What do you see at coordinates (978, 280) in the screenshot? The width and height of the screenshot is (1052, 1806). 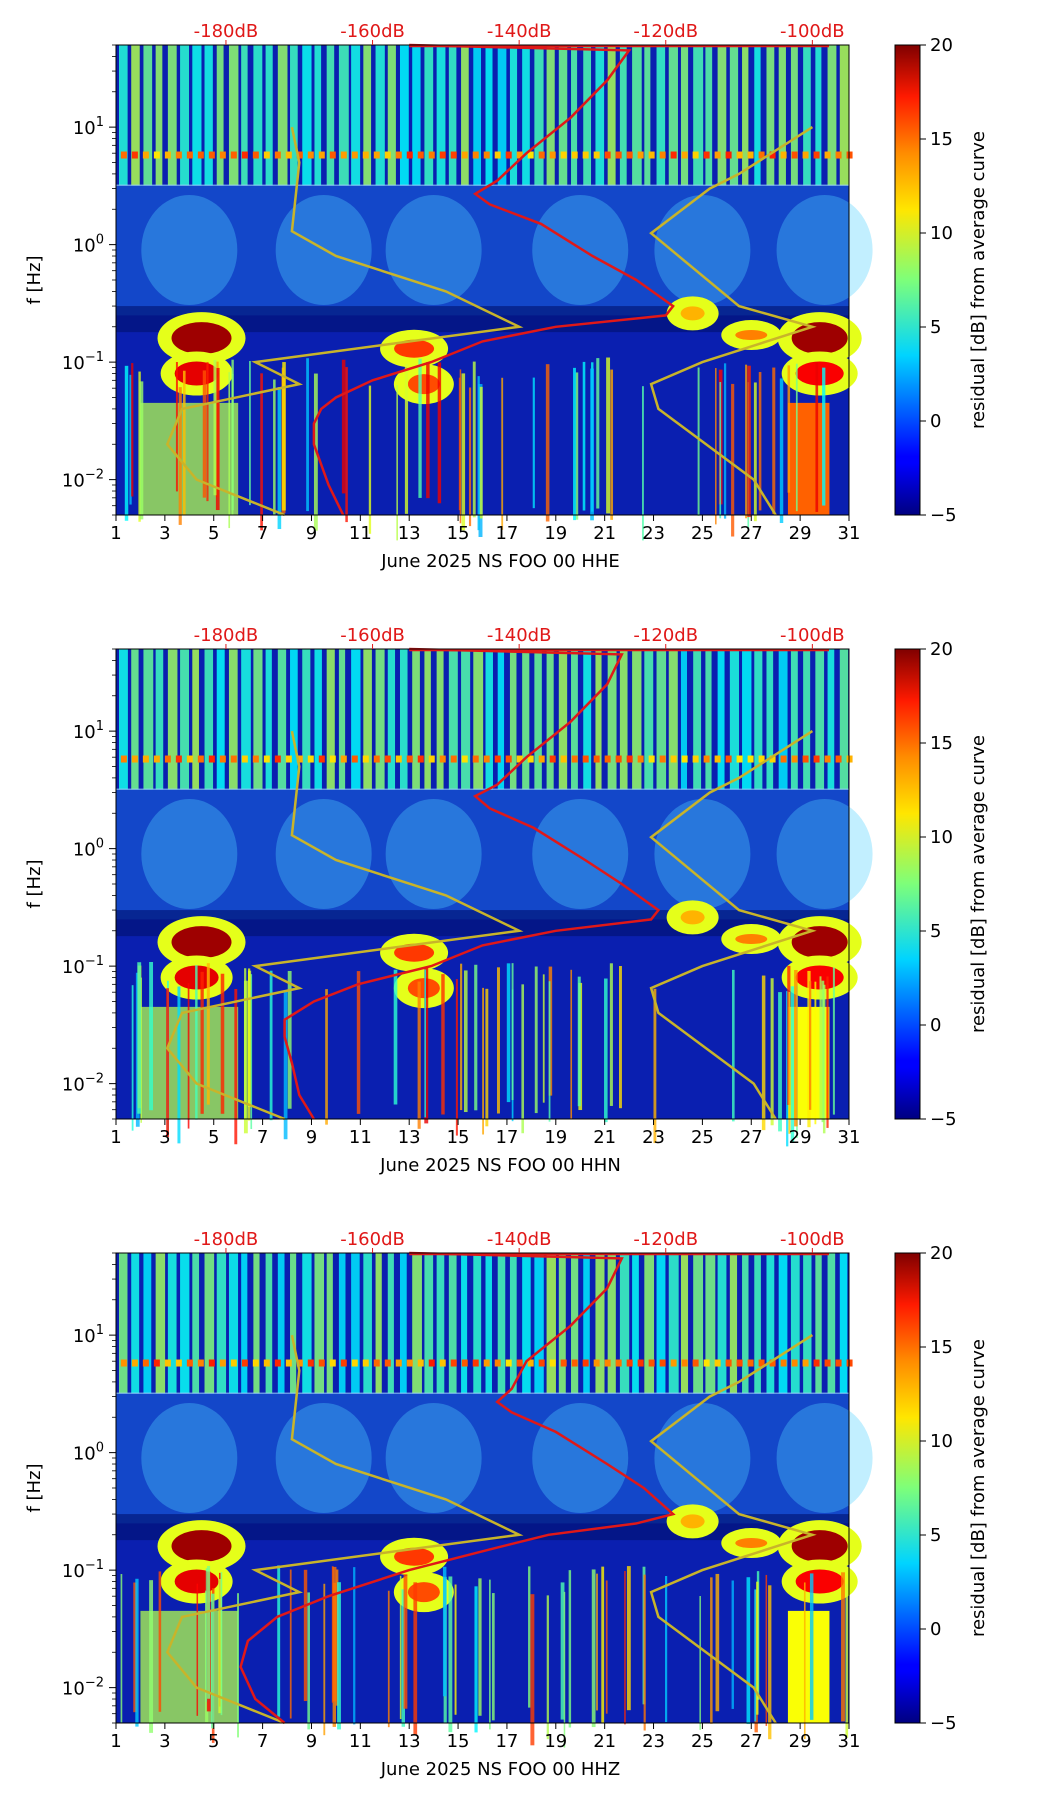 I see `colorbar-label: residual [dB] from average curve` at bounding box center [978, 280].